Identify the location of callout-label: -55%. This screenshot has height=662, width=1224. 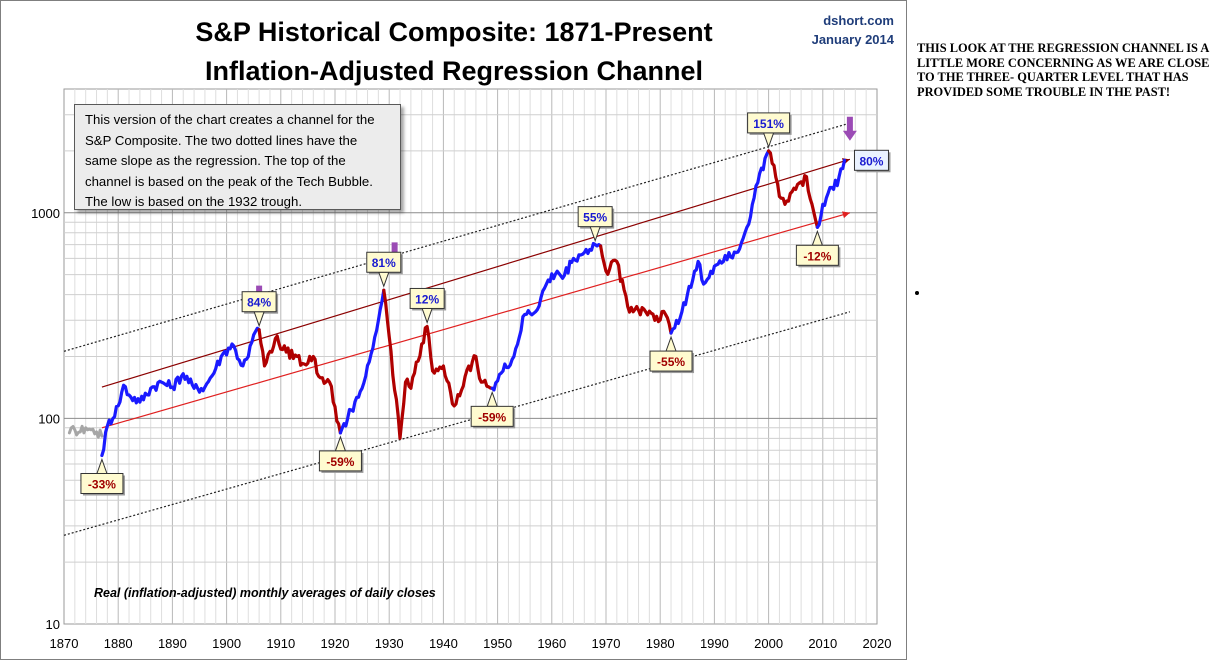
(671, 362).